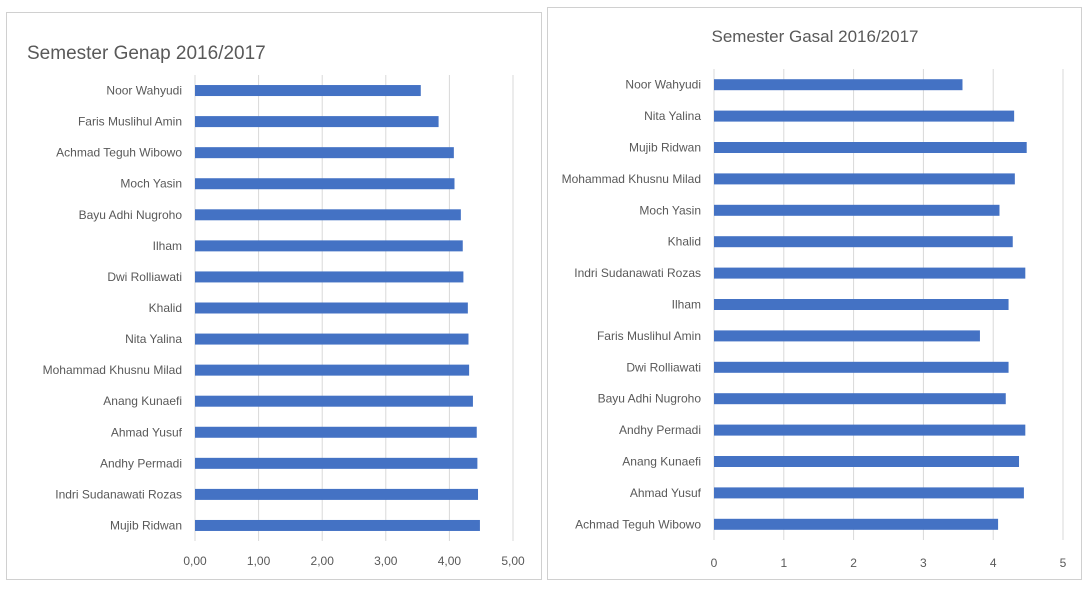 This screenshot has width=1090, height=589. Describe the element at coordinates (714, 563) in the screenshot. I see `tick-label: 0` at that location.